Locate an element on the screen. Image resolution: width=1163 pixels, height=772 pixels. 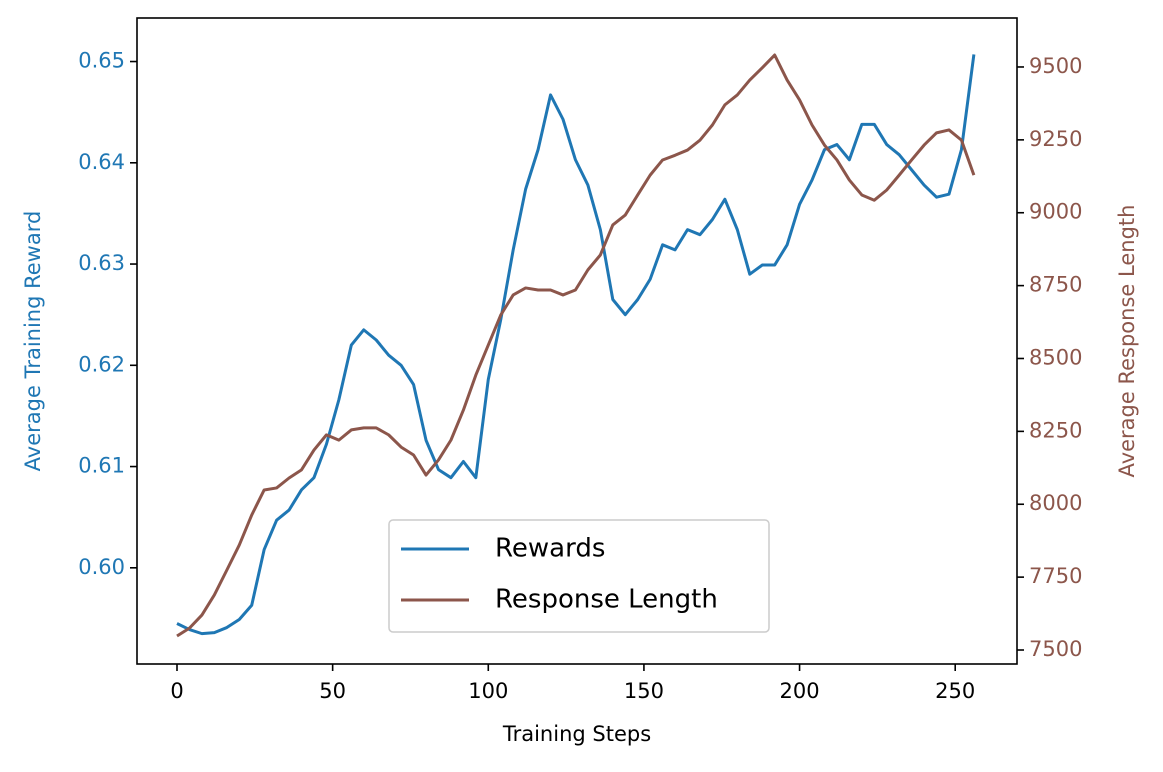
y-tick-label: 0.63 is located at coordinates (101, 263).